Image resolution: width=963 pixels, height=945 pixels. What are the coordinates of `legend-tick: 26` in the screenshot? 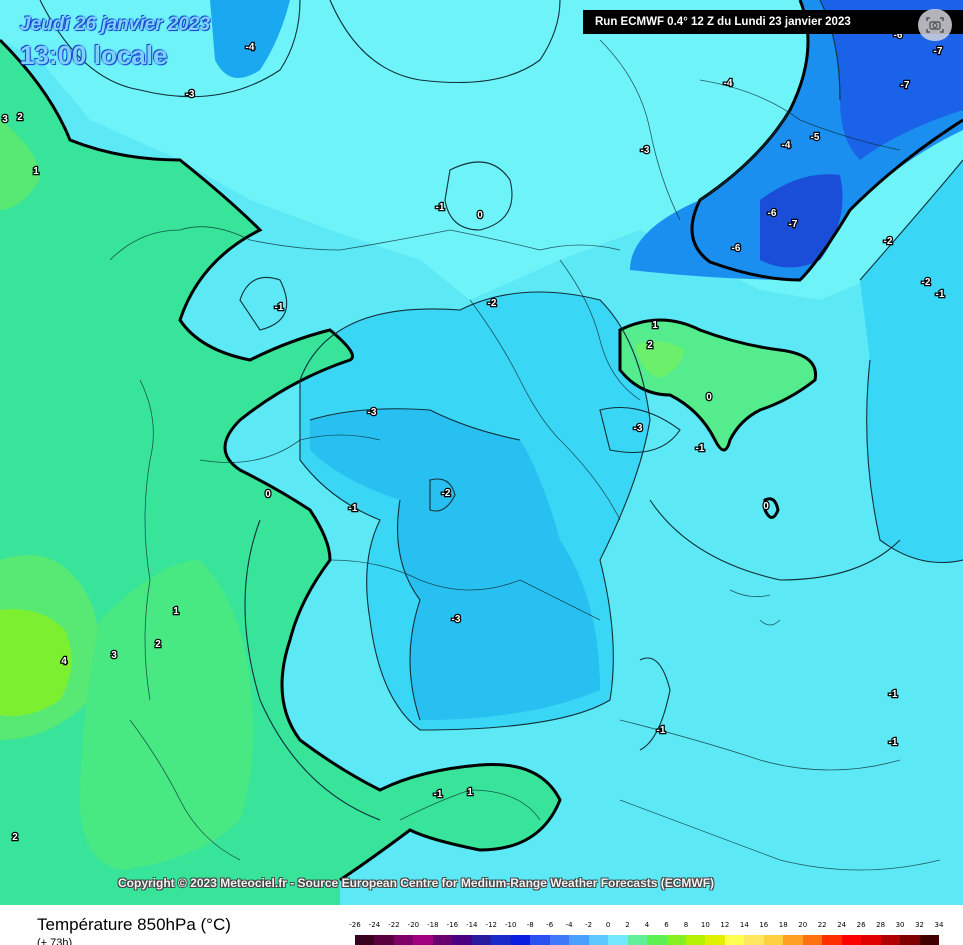 It's located at (861, 925).